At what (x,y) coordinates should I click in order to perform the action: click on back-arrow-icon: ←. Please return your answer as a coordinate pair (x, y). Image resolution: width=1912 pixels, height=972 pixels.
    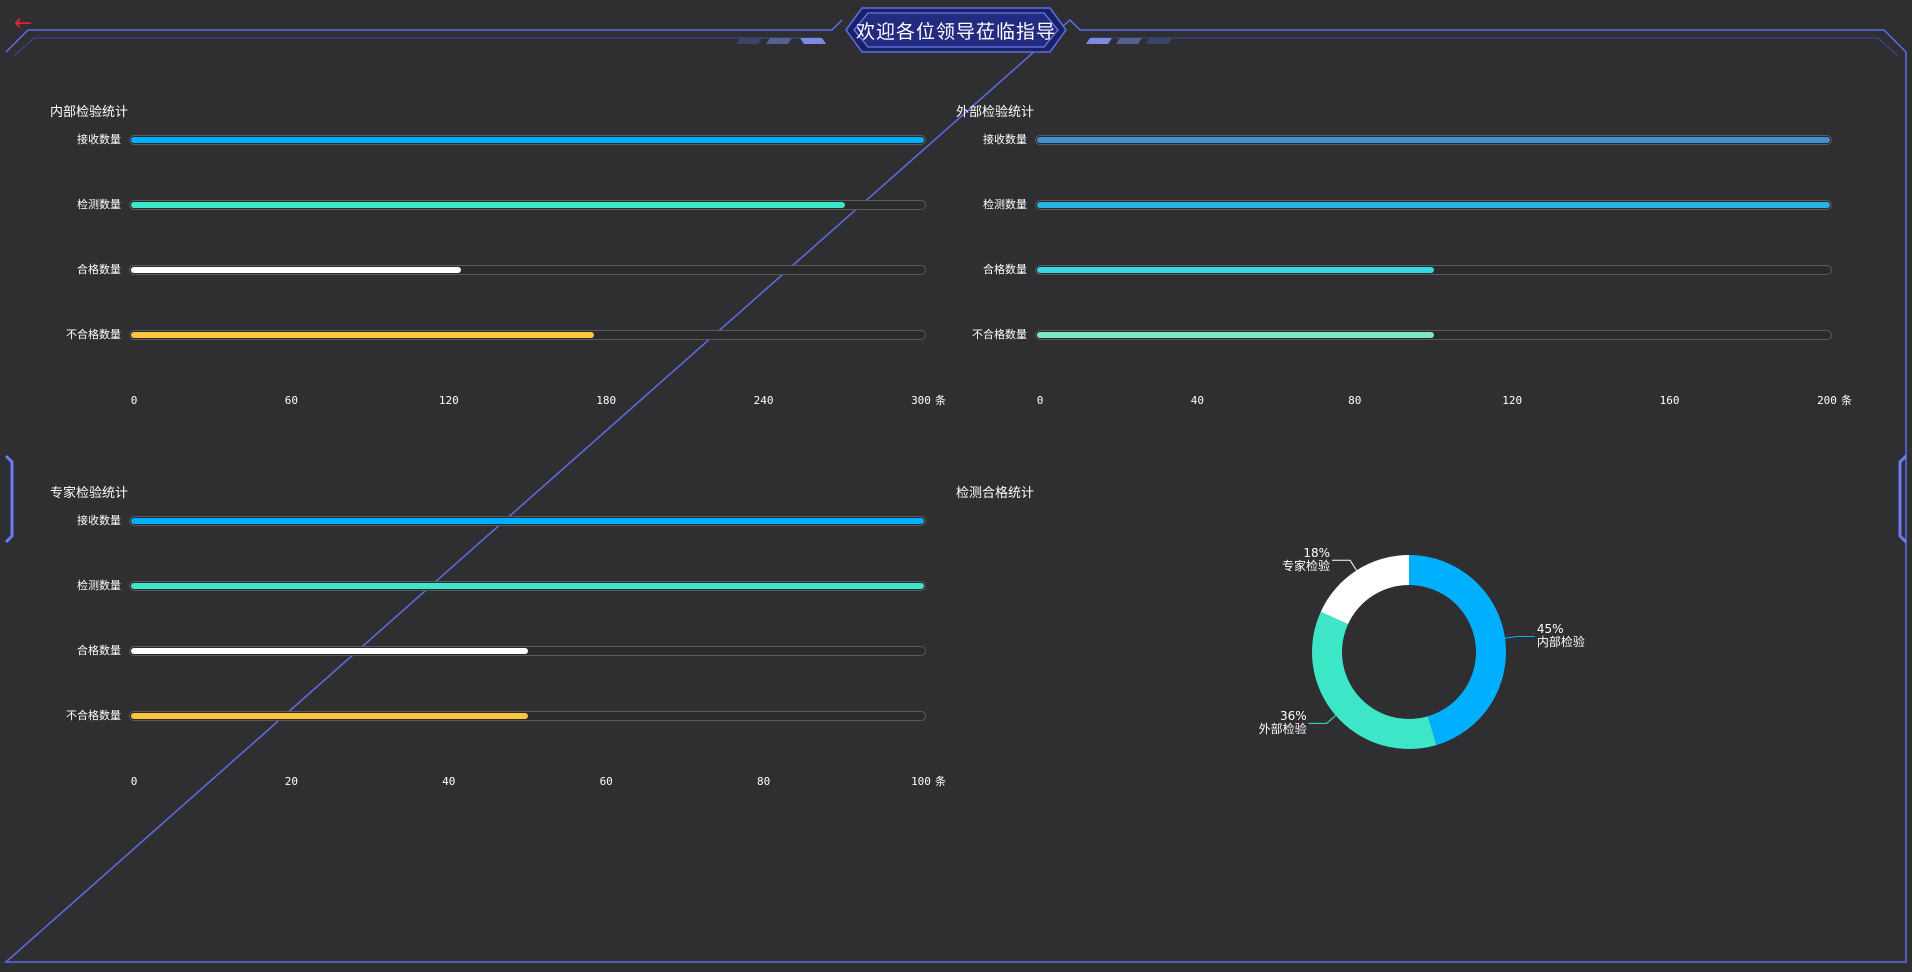
    Looking at the image, I should click on (23, 23).